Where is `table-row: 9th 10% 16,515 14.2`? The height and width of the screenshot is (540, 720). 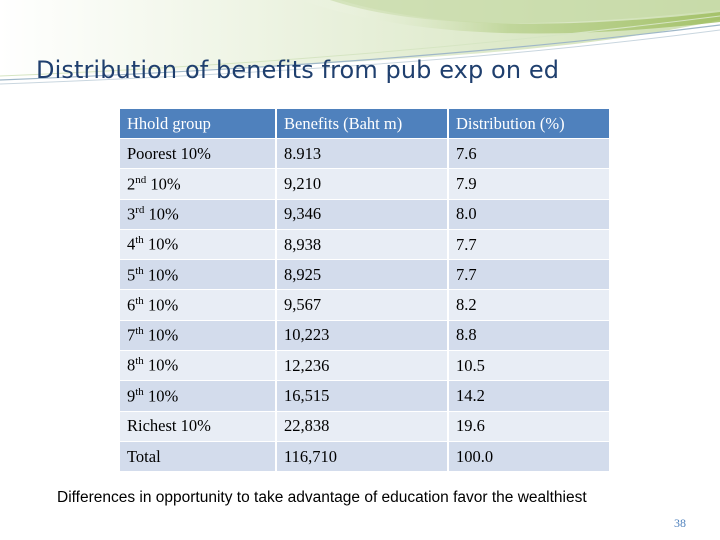
table-row: 9th 10% 16,515 14.2 is located at coordinates (365, 396).